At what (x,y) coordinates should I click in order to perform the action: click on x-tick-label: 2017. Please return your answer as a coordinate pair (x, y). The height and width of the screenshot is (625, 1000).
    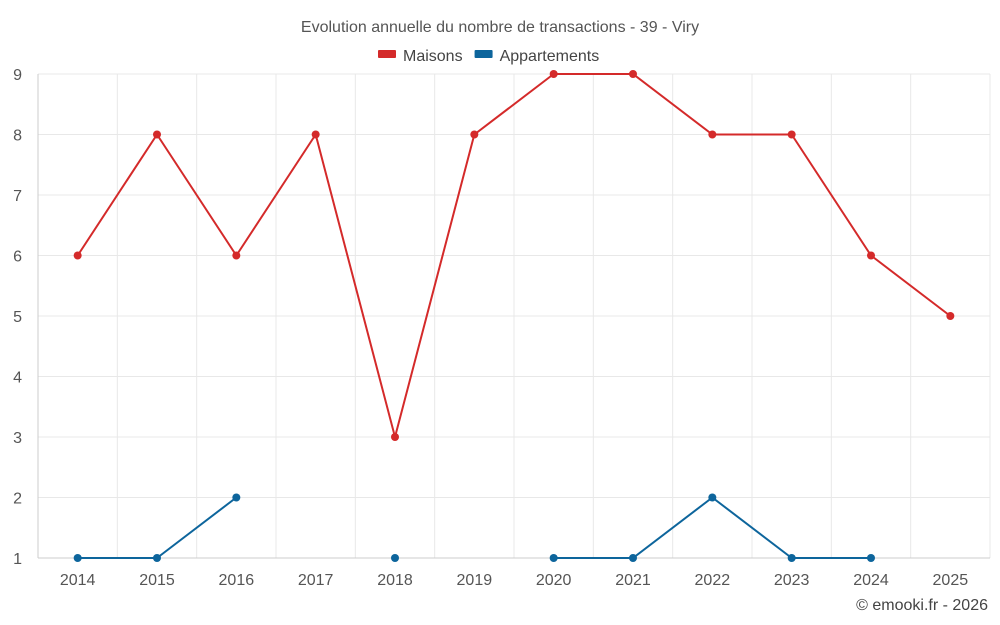
    Looking at the image, I should click on (316, 580).